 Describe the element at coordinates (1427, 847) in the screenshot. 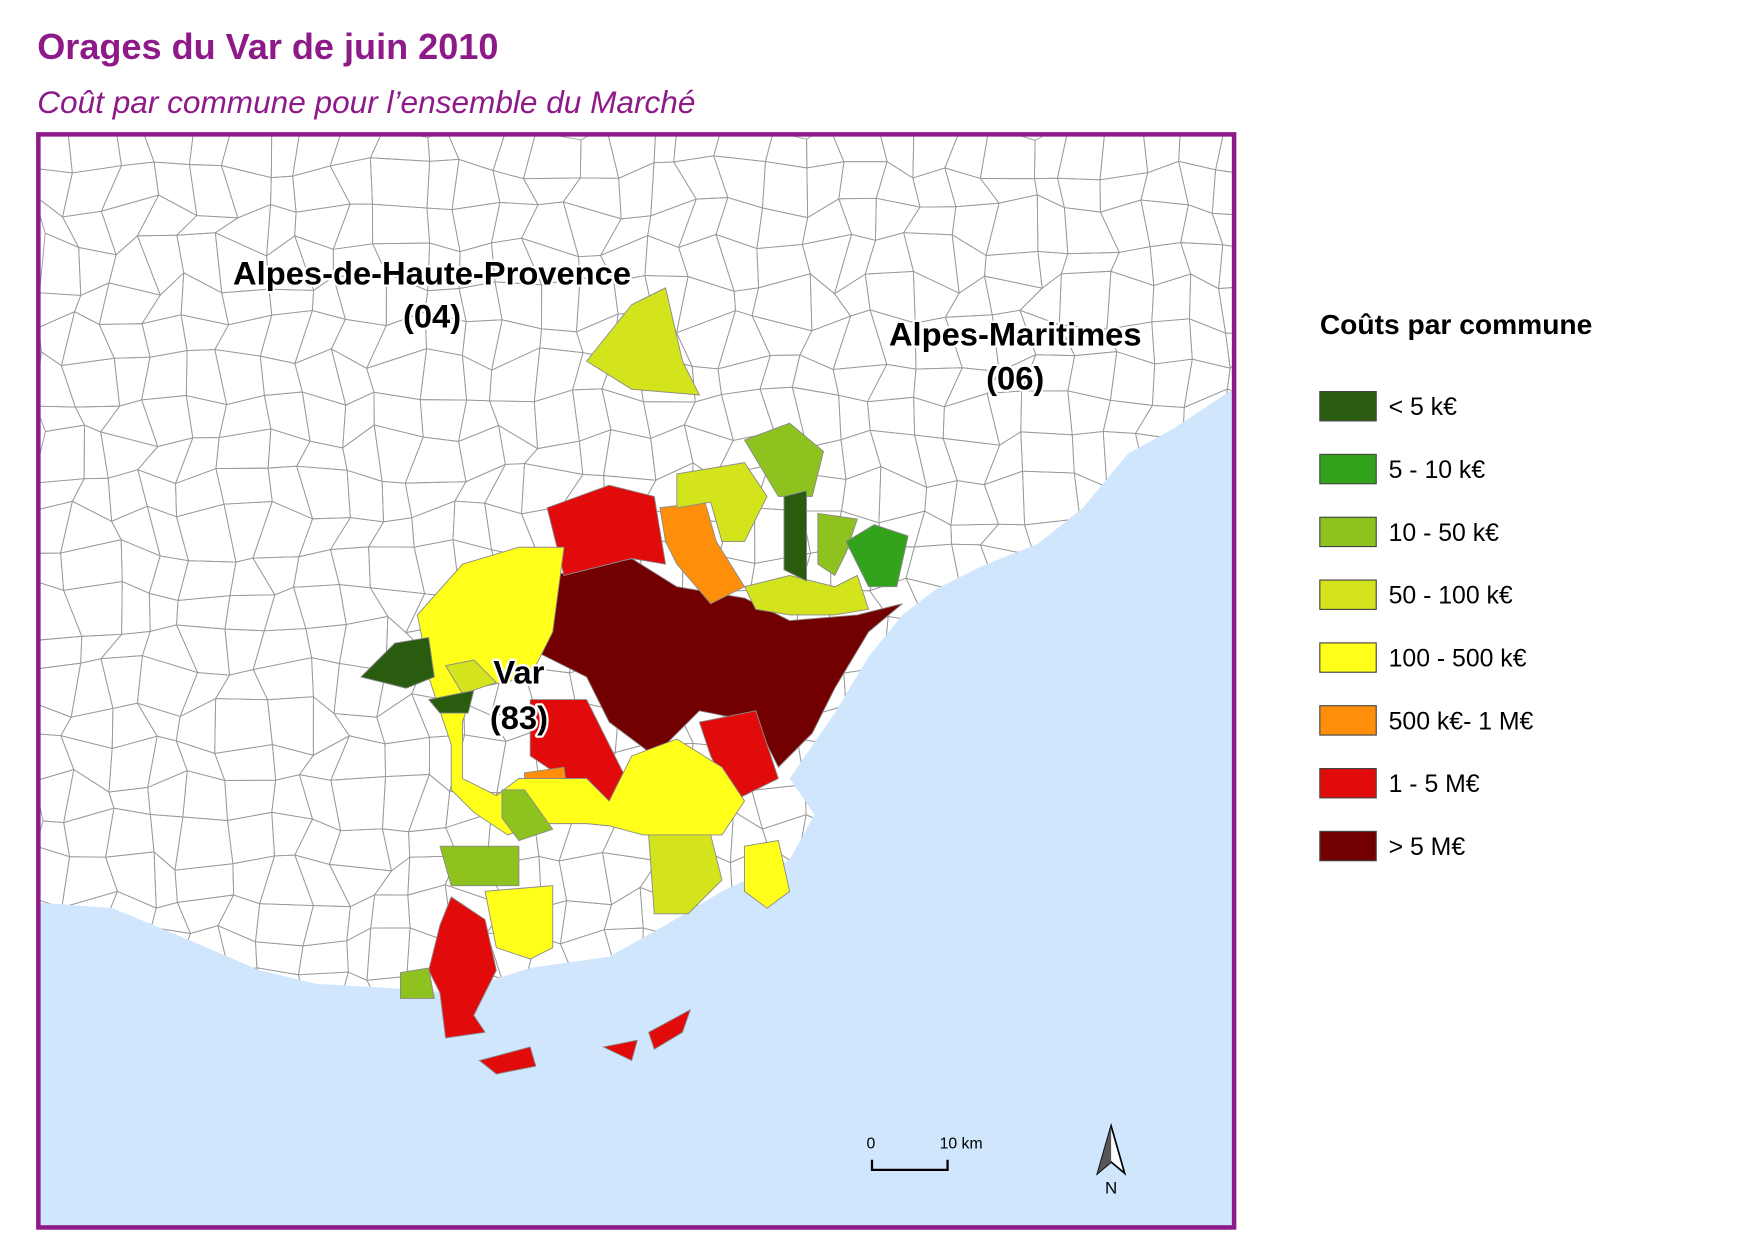

I see `legend-label: > 5 M€` at that location.